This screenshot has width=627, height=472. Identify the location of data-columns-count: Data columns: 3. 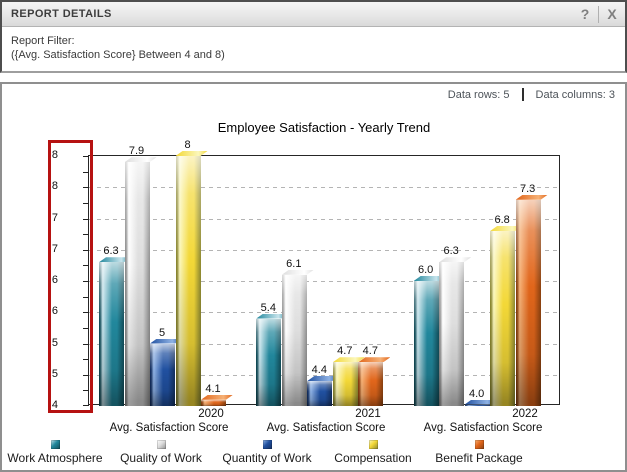
(575, 94).